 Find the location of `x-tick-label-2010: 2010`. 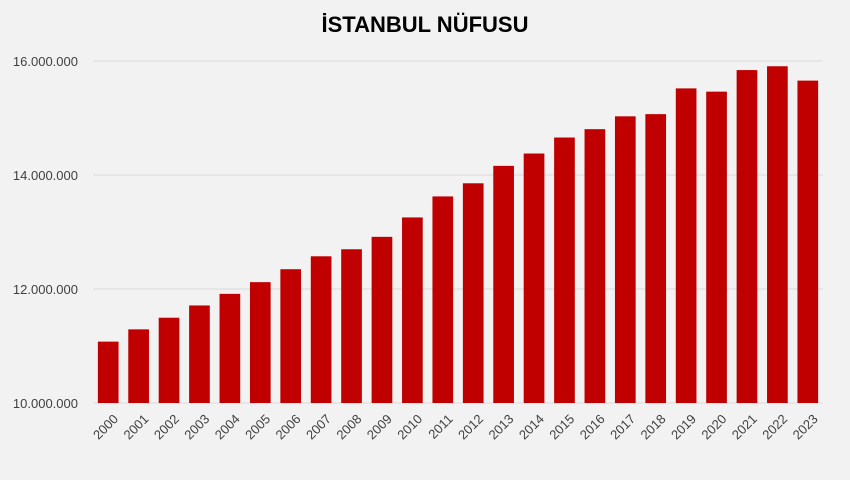

x-tick-label-2010: 2010 is located at coordinates (409, 426).